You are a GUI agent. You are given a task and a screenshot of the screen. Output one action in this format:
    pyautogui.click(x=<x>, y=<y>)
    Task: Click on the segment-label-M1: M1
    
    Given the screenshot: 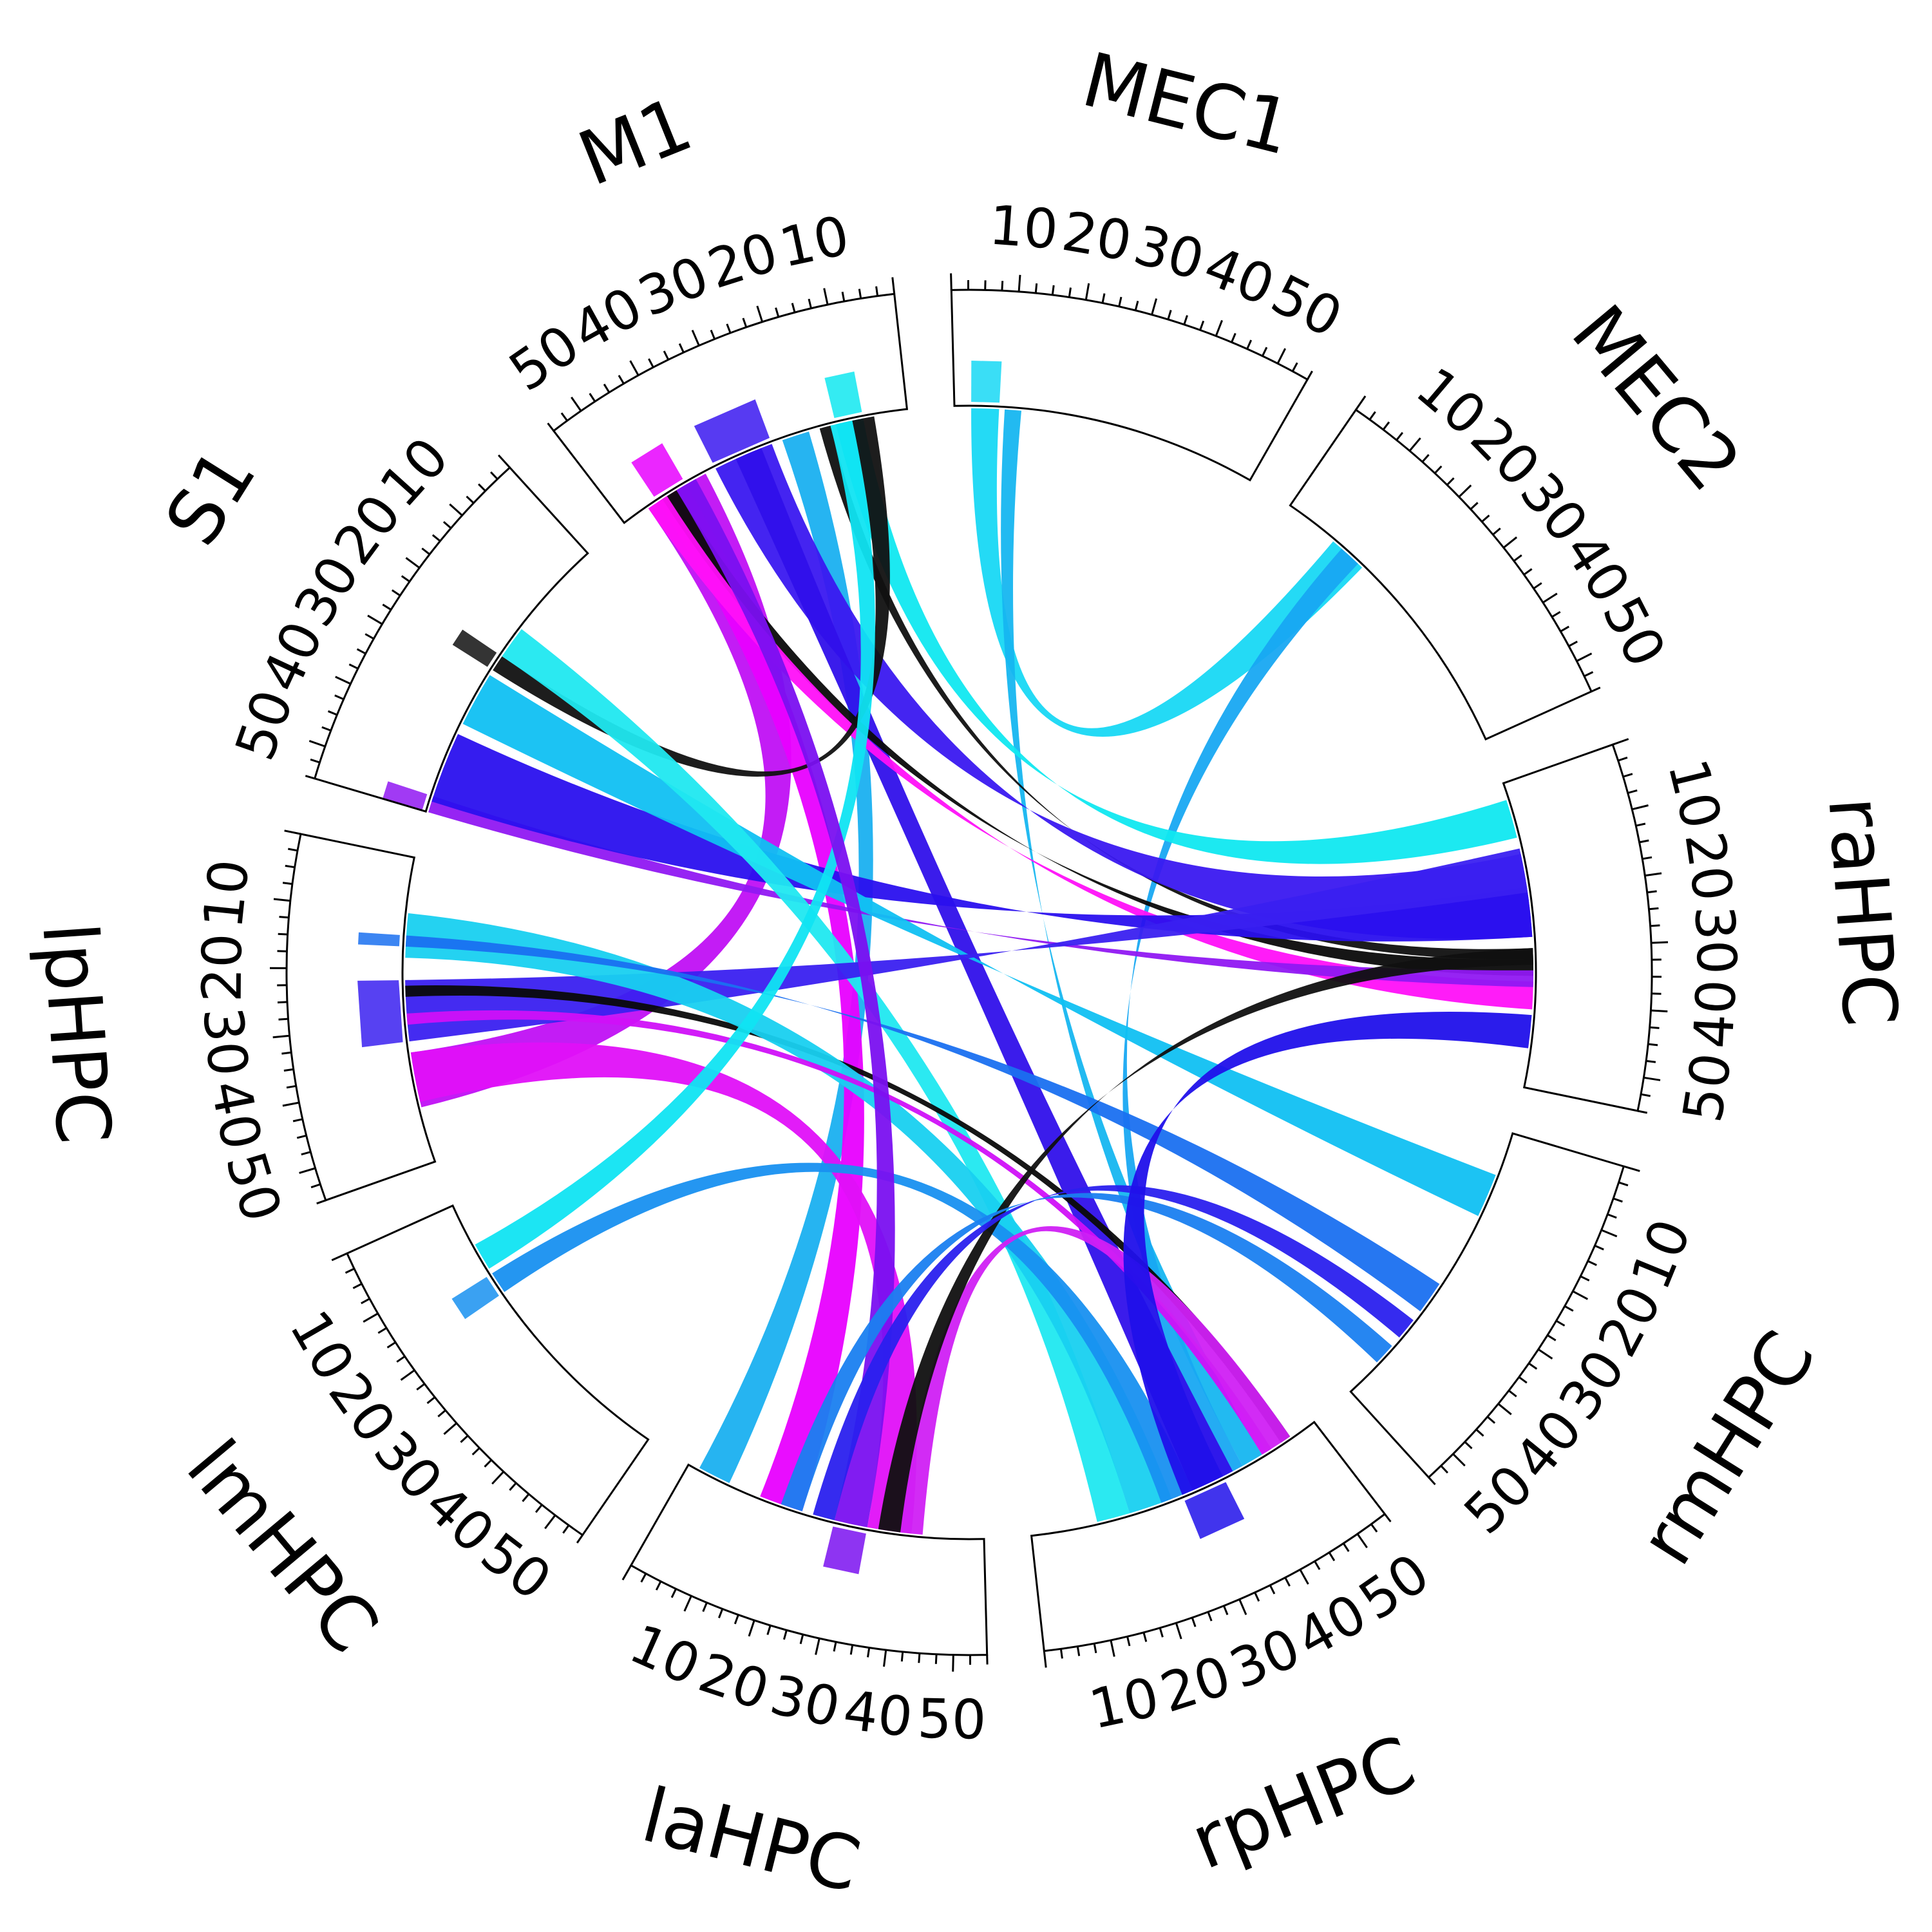 What is the action you would take?
    pyautogui.click(x=635, y=141)
    